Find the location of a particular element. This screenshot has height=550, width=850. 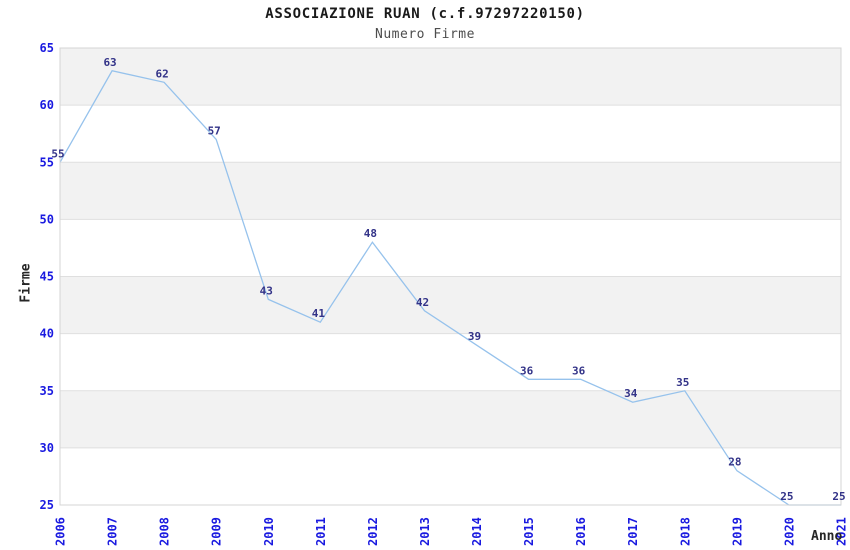

chart-subtitle: Numero Firme is located at coordinates (425, 34).